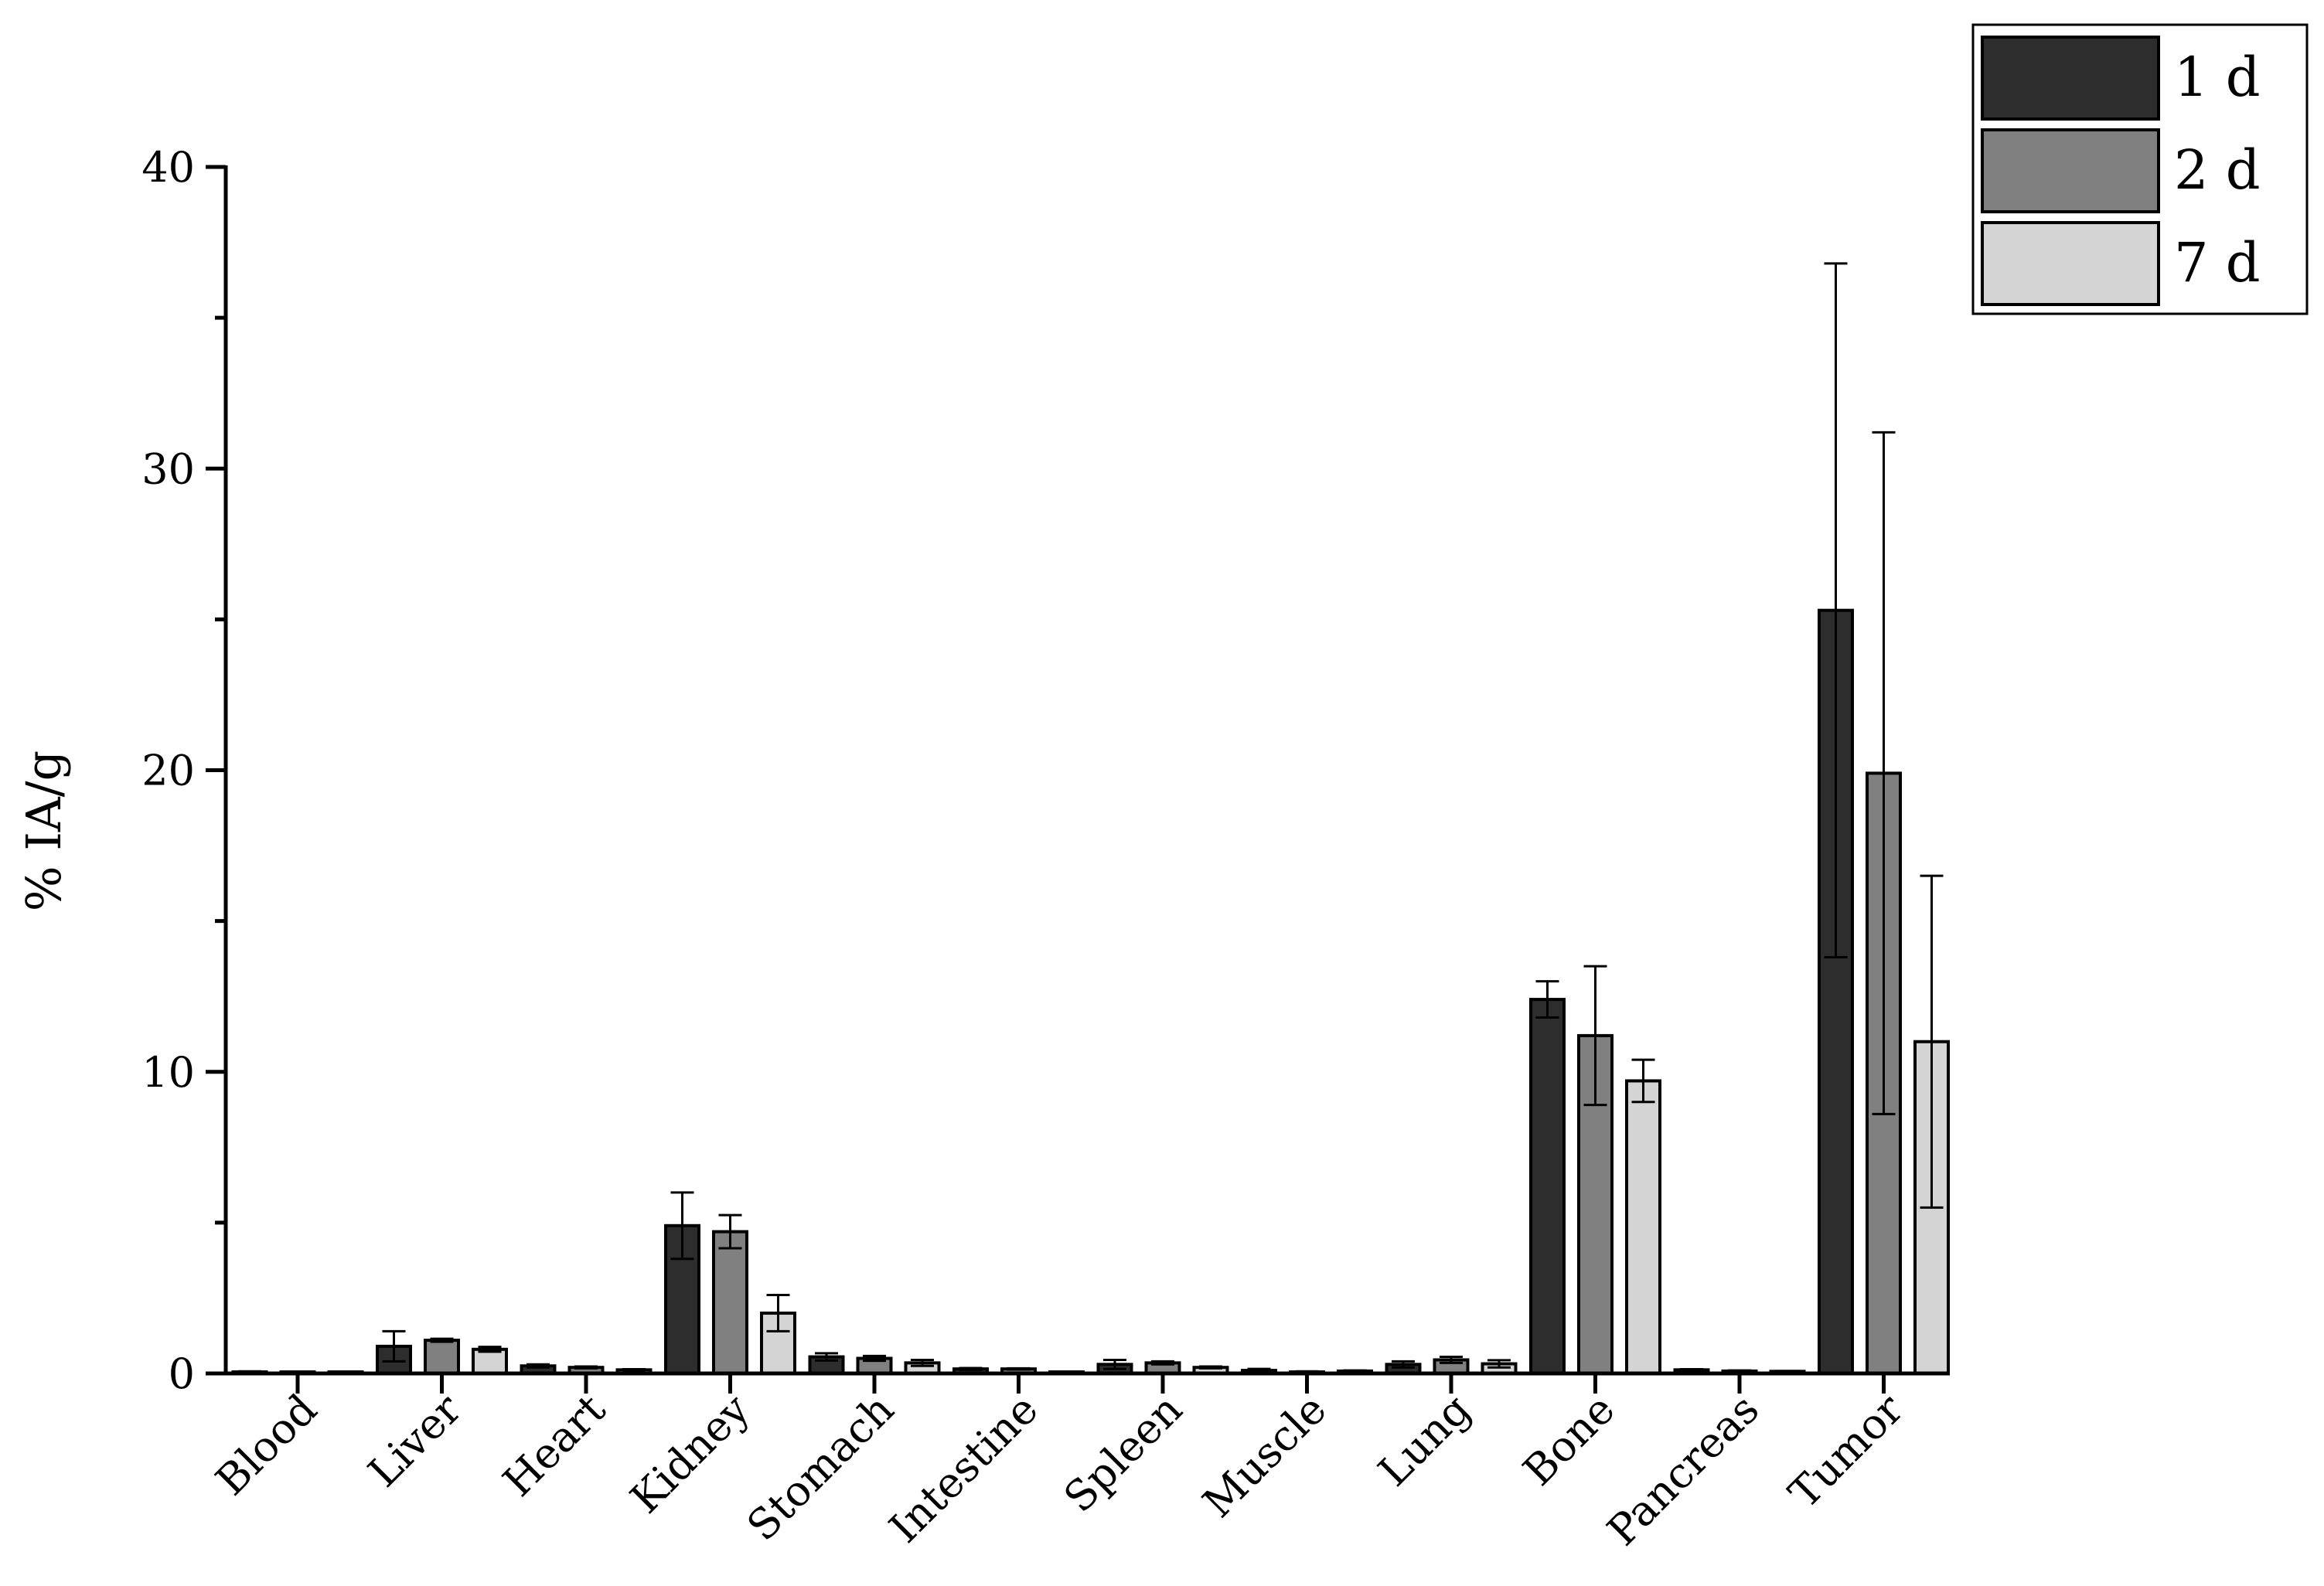 Image resolution: width=2324 pixels, height=1586 pixels. I want to click on y-tick-label: 0, so click(182, 1373).